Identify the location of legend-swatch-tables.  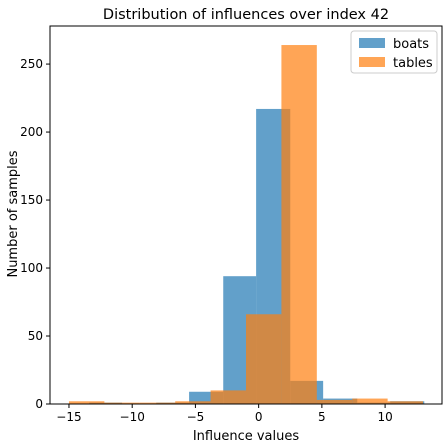
(372, 62).